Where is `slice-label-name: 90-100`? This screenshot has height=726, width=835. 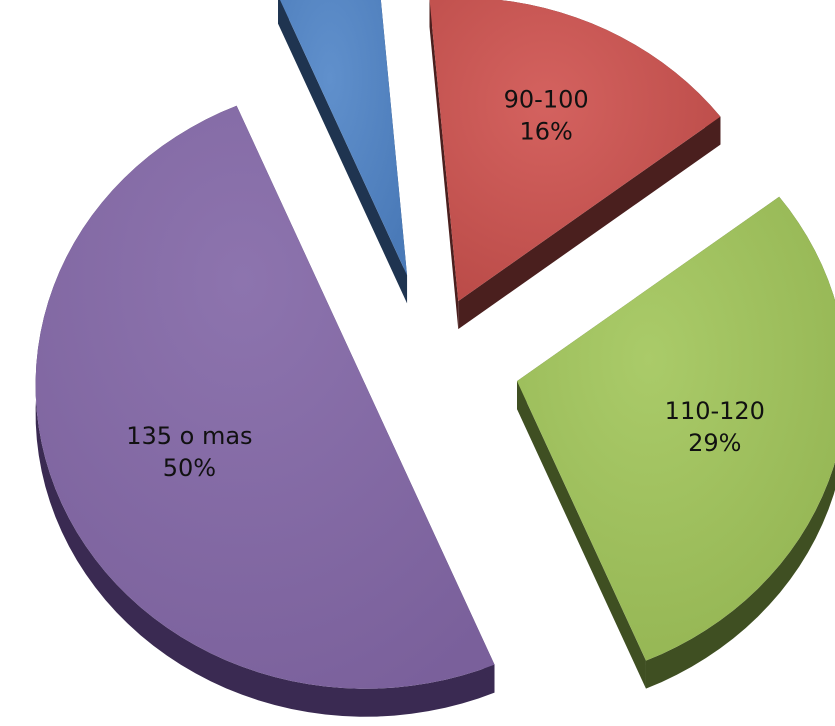 slice-label-name: 90-100 is located at coordinates (546, 100).